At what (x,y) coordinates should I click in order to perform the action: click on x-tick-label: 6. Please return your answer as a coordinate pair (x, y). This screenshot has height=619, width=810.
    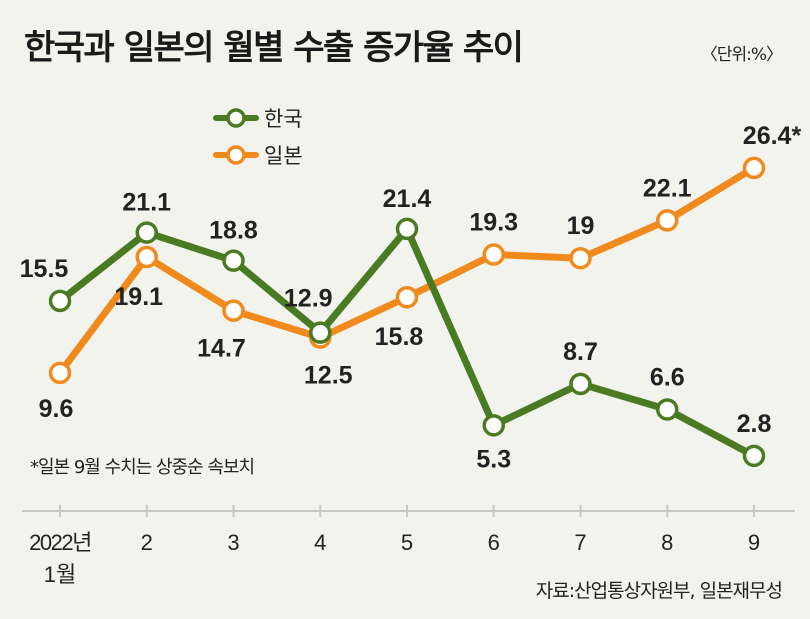
    Looking at the image, I should click on (494, 542).